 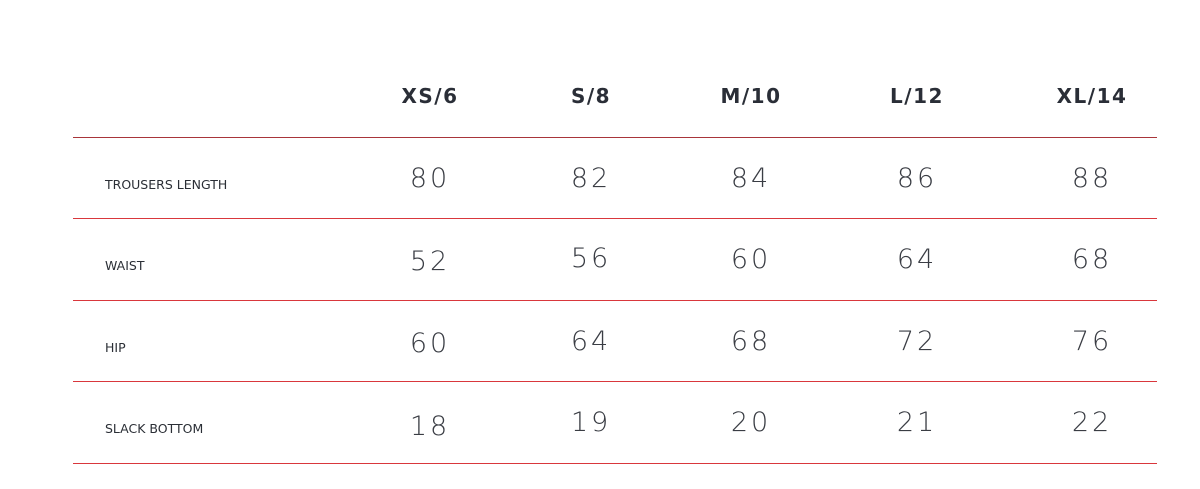 What do you see at coordinates (591, 178) in the screenshot?
I see `table-cell: 82` at bounding box center [591, 178].